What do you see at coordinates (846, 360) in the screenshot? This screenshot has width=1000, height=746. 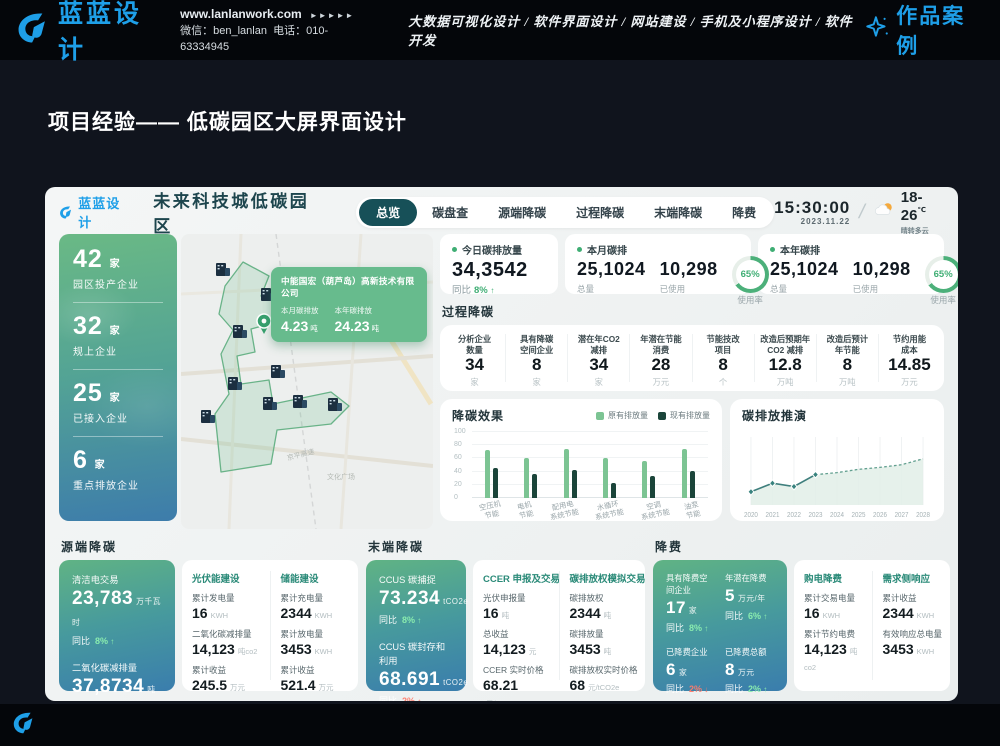 I see `process-stat: 改造后预计 年节能 8 万吨` at bounding box center [846, 360].